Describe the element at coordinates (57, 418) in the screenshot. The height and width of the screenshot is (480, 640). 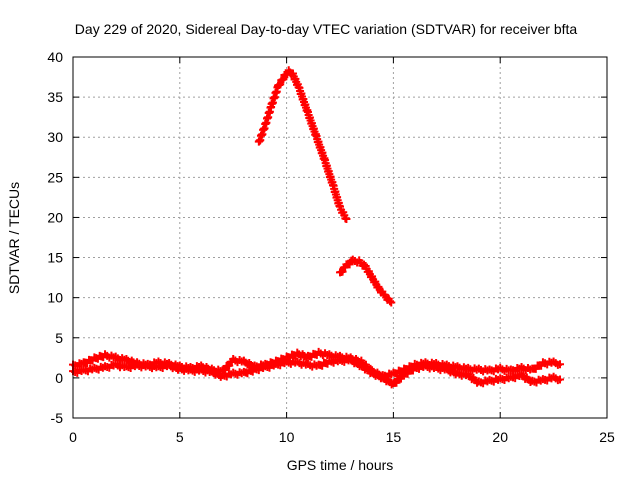
I see `y-tick-label: -5` at that location.